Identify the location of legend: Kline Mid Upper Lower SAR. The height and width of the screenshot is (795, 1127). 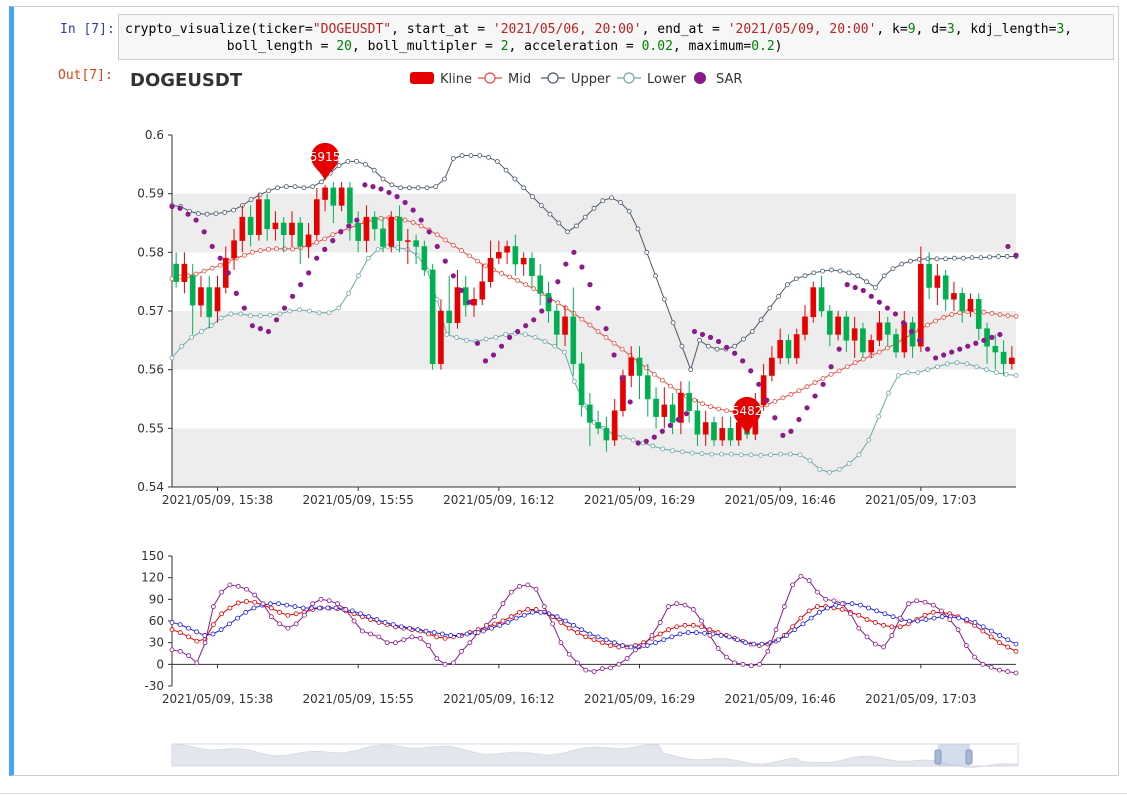
(576, 79).